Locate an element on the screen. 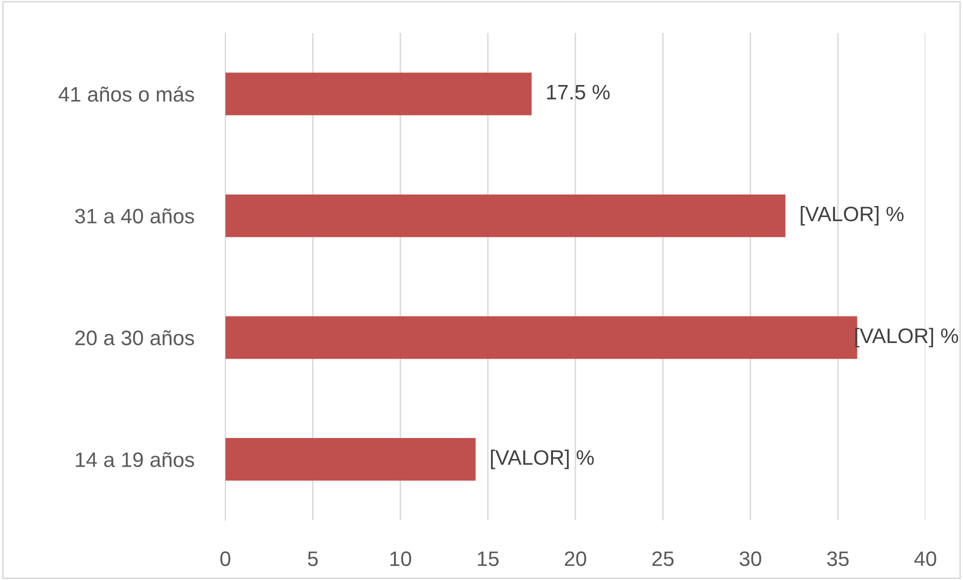  data-label: 17.5 % is located at coordinates (578, 92).